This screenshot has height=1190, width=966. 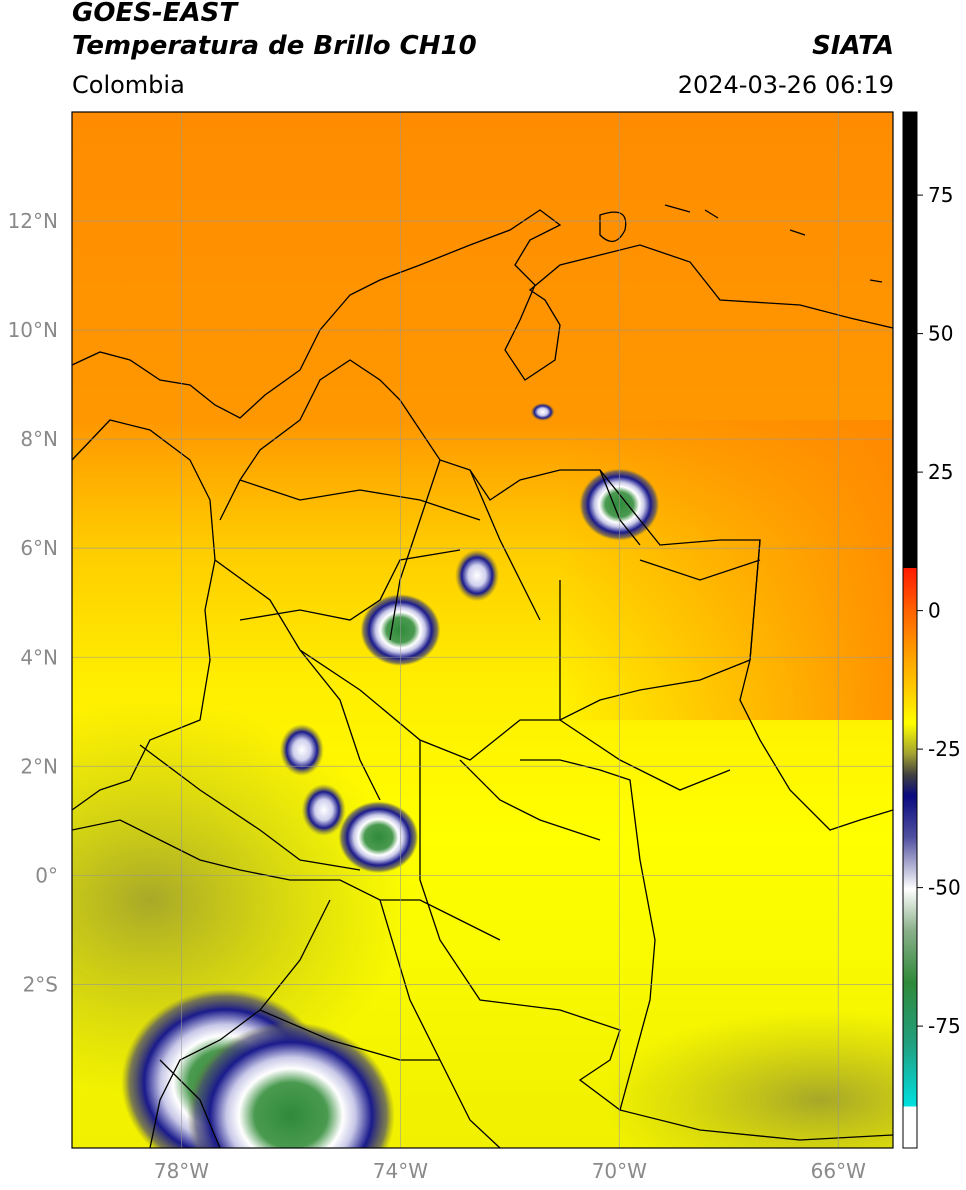 What do you see at coordinates (155, 14) in the screenshot?
I see `map-title-satellite: GOES-EAST` at bounding box center [155, 14].